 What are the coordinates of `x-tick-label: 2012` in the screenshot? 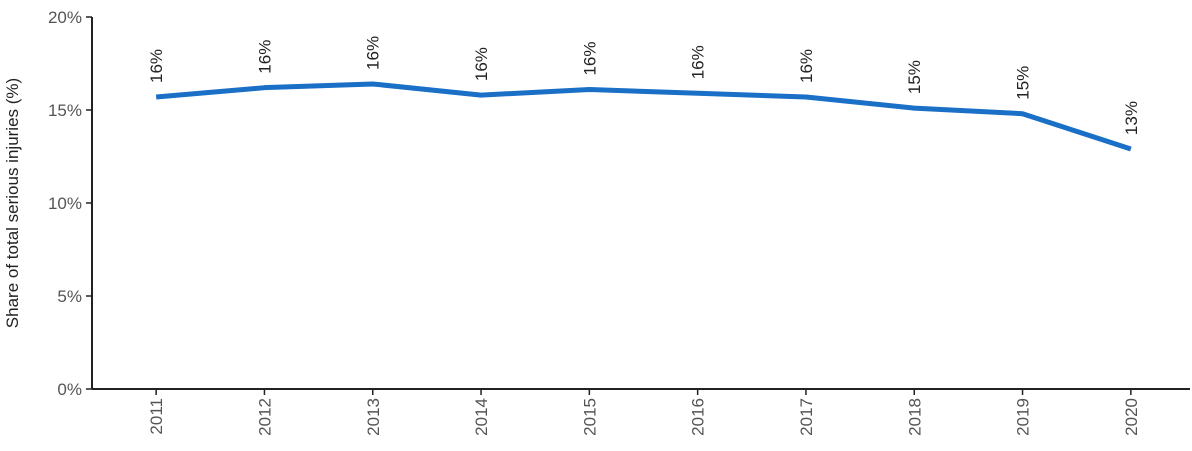 It's located at (264, 417).